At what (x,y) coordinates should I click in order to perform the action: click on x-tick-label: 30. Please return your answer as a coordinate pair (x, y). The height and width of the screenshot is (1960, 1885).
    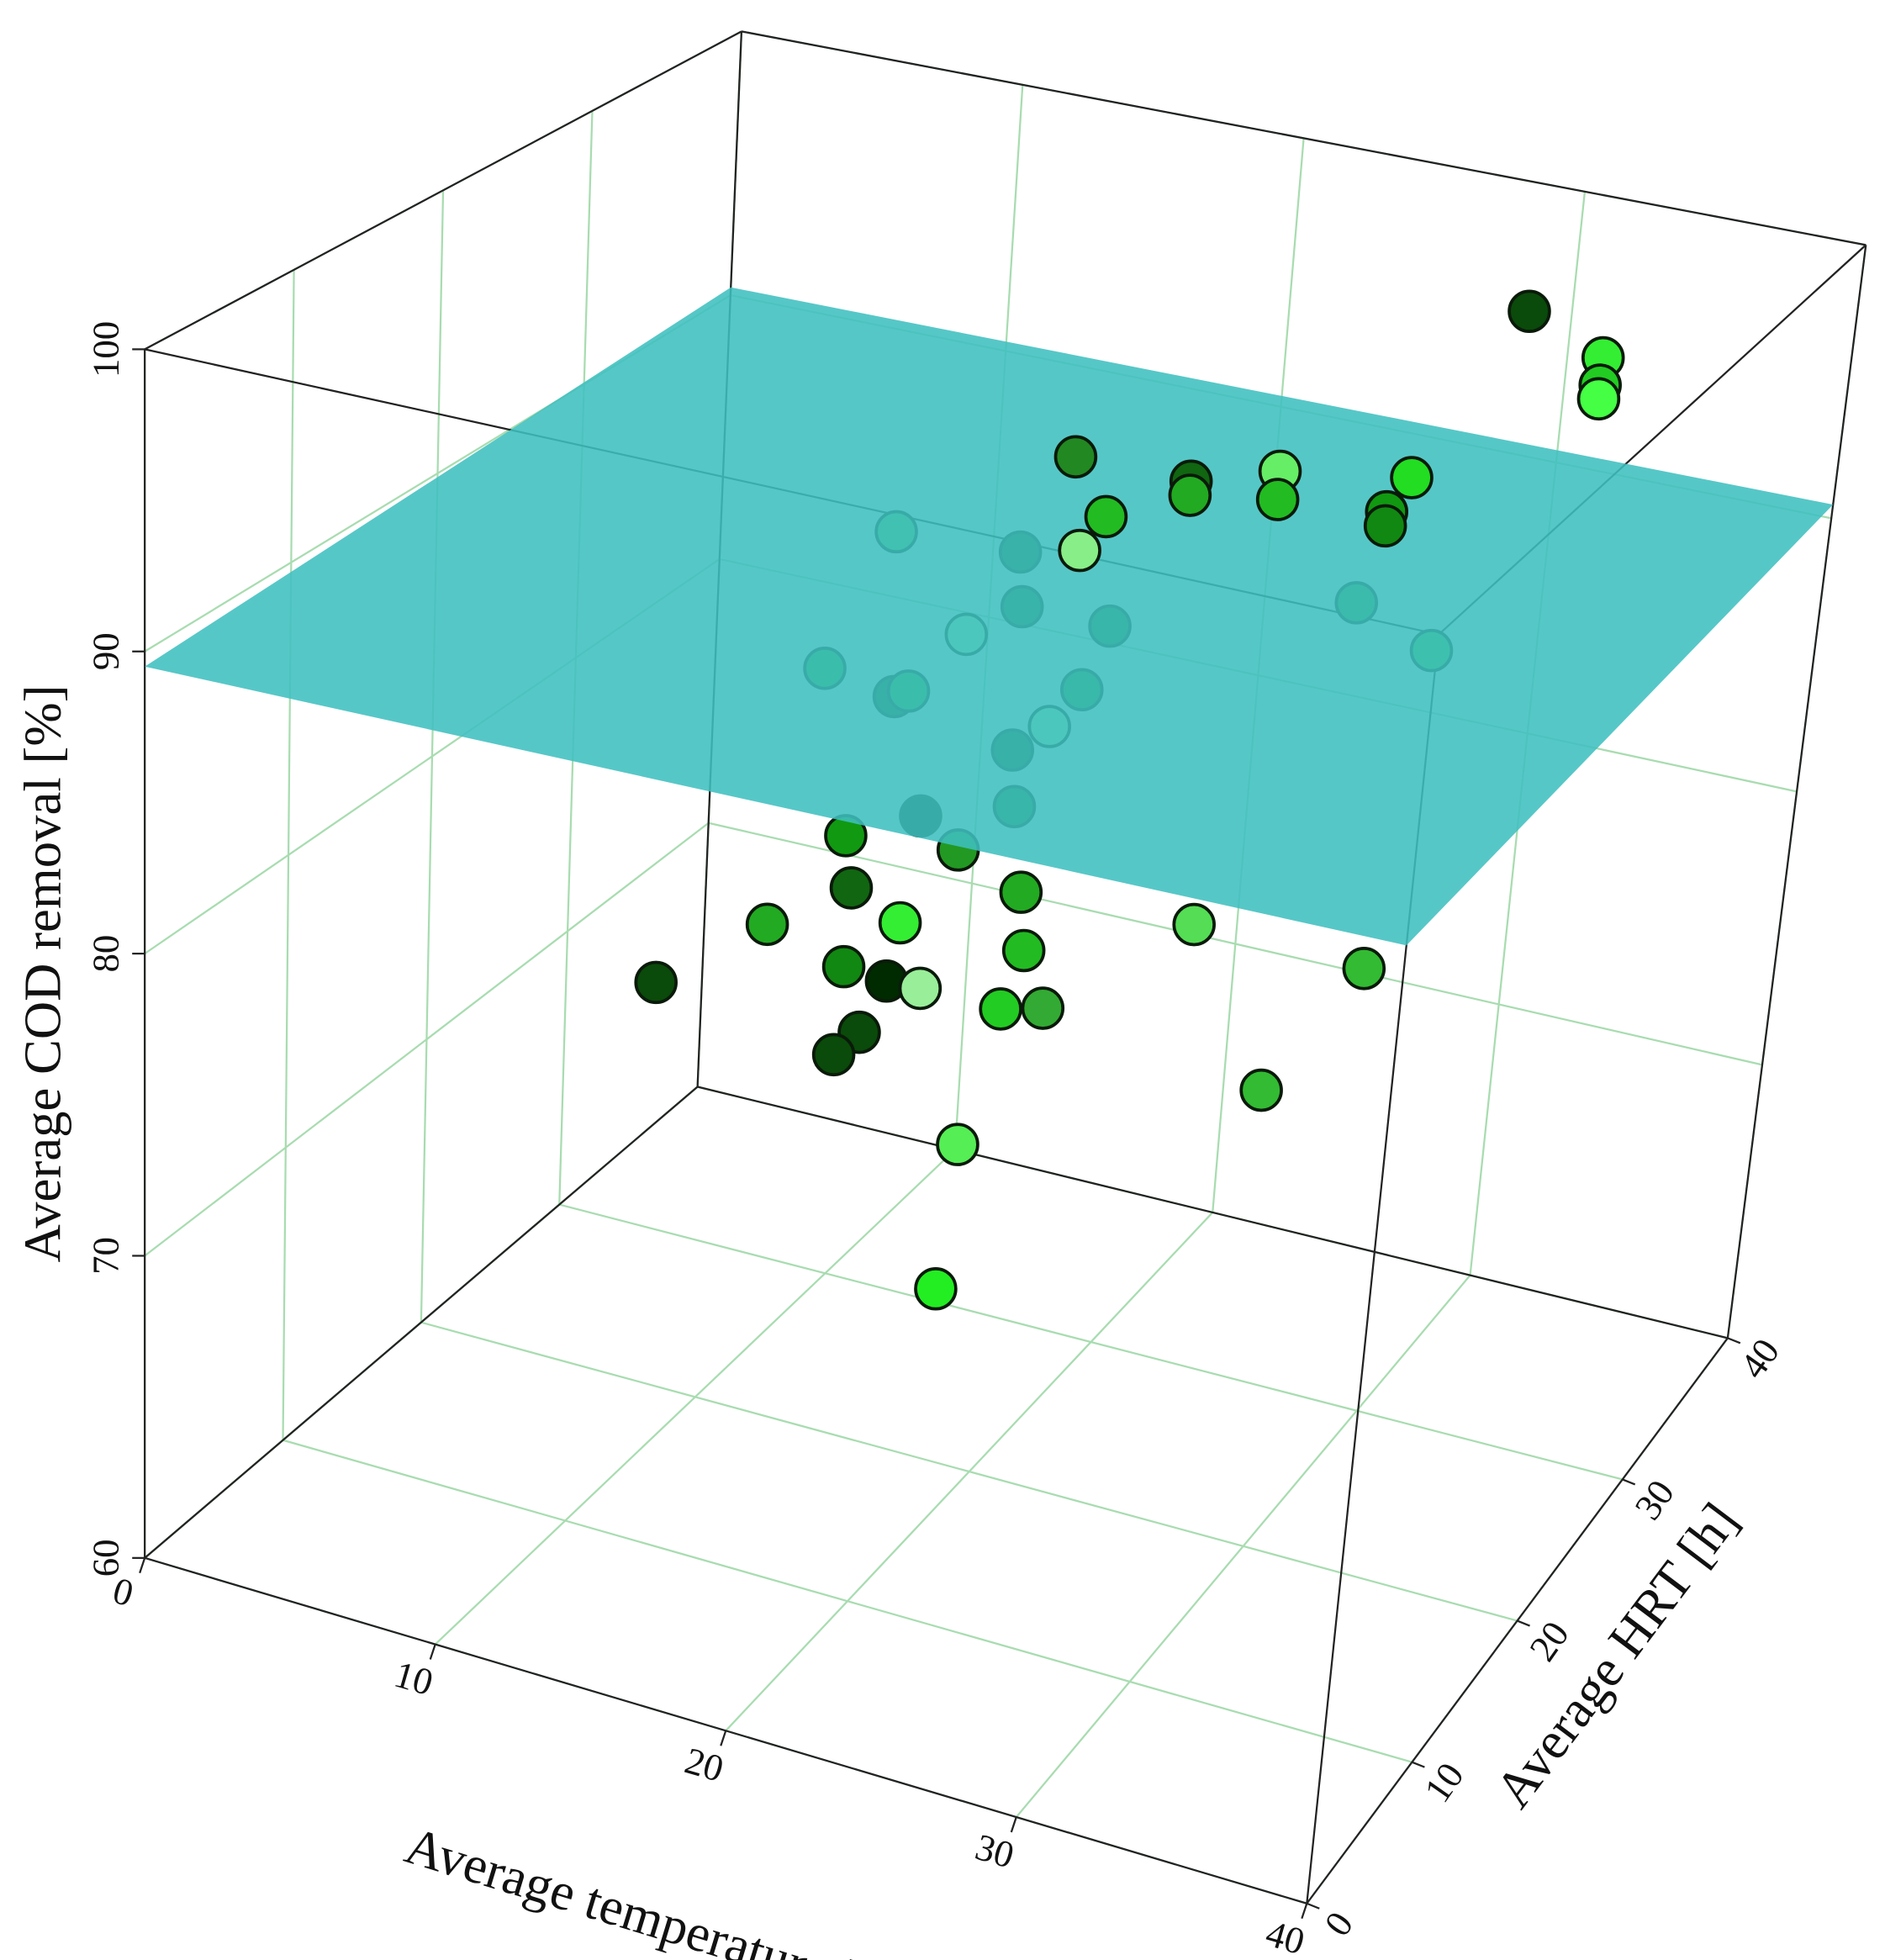
    Looking at the image, I should click on (995, 1851).